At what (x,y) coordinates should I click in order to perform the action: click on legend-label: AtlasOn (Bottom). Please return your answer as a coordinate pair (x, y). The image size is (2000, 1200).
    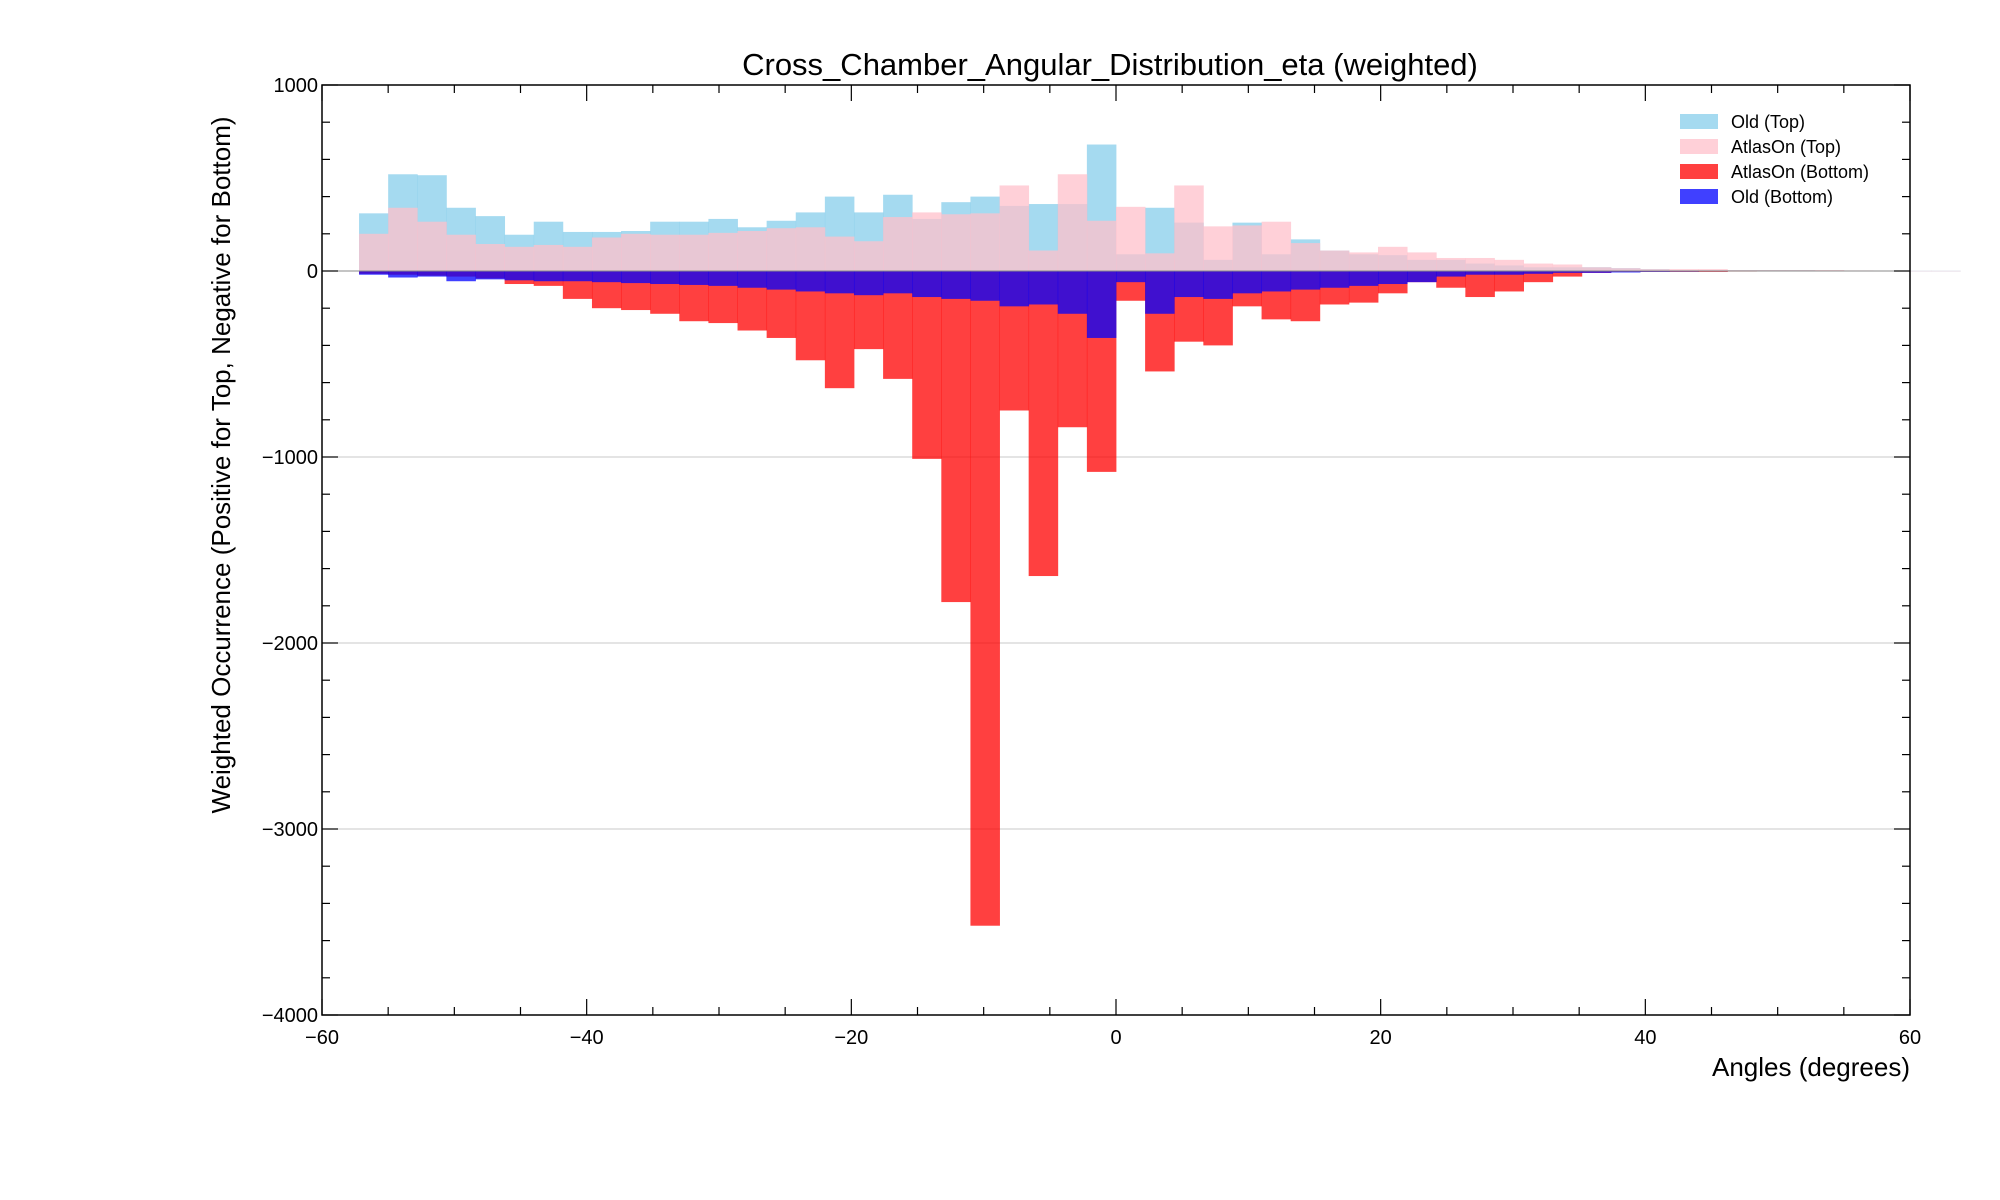
    Looking at the image, I should click on (1800, 172).